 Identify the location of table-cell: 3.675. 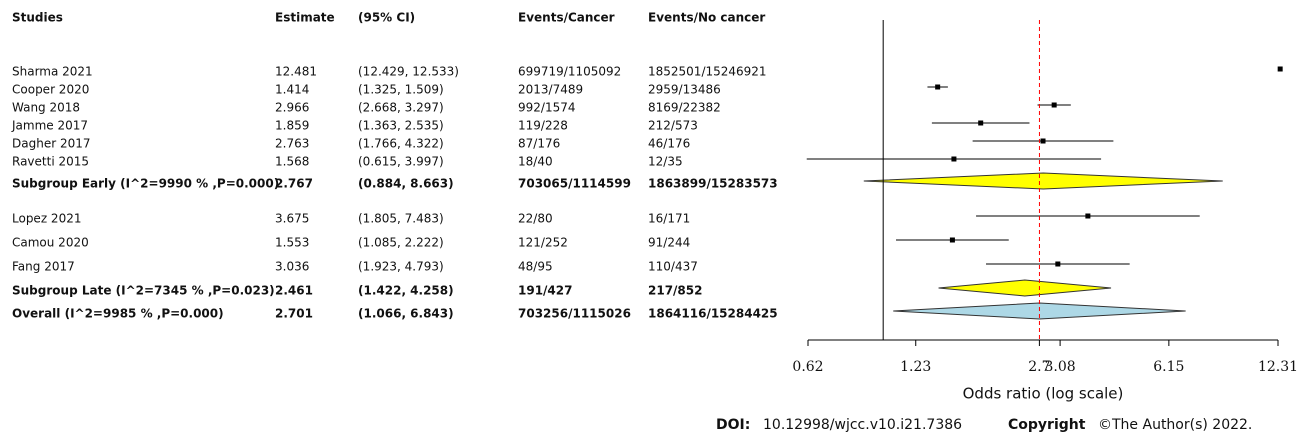
(292, 219).